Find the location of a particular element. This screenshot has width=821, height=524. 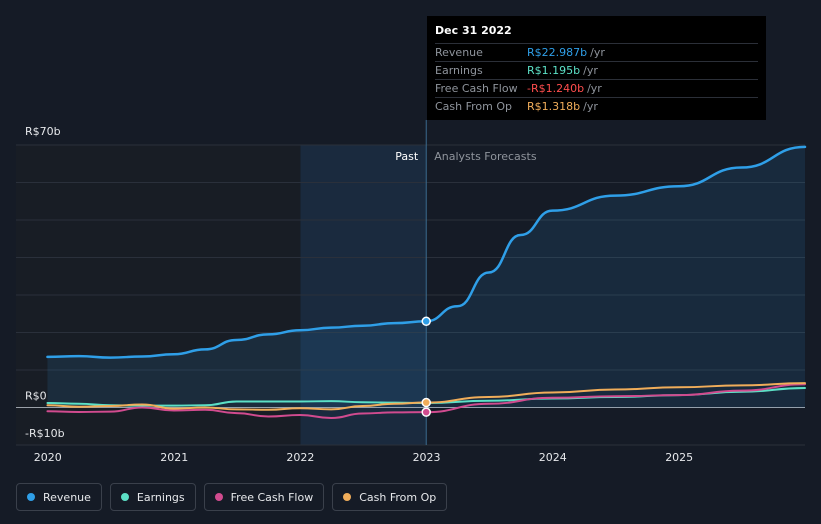

tooltip-label: Revenue is located at coordinates (459, 52).